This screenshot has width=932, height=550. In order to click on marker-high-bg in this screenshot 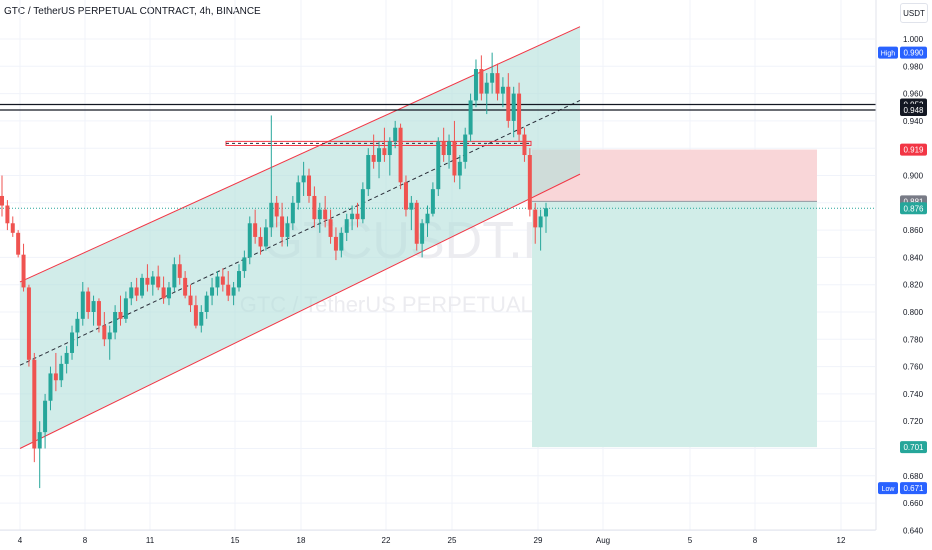, I will do `click(888, 52)`.